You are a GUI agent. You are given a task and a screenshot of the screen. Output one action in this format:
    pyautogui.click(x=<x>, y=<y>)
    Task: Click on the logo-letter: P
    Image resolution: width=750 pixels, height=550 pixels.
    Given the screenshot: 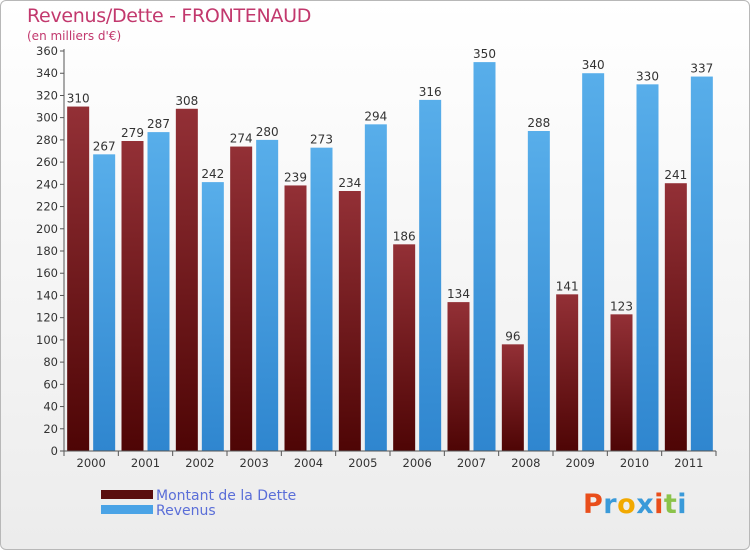 What is the action you would take?
    pyautogui.click(x=593, y=504)
    